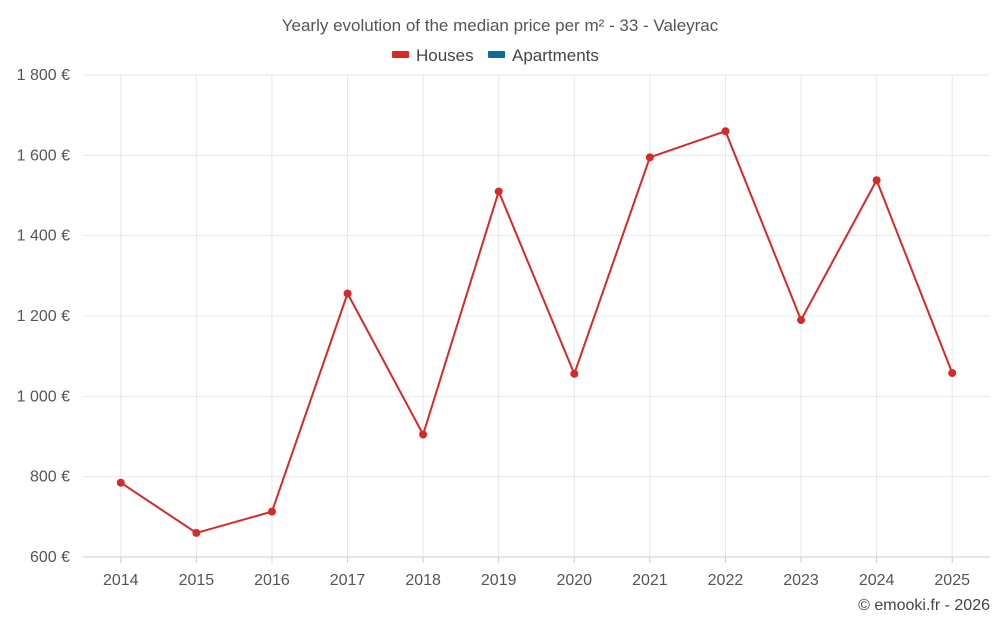 Image resolution: width=1000 pixels, height=625 pixels. Describe the element at coordinates (423, 434) in the screenshot. I see `data-point-2018` at that location.